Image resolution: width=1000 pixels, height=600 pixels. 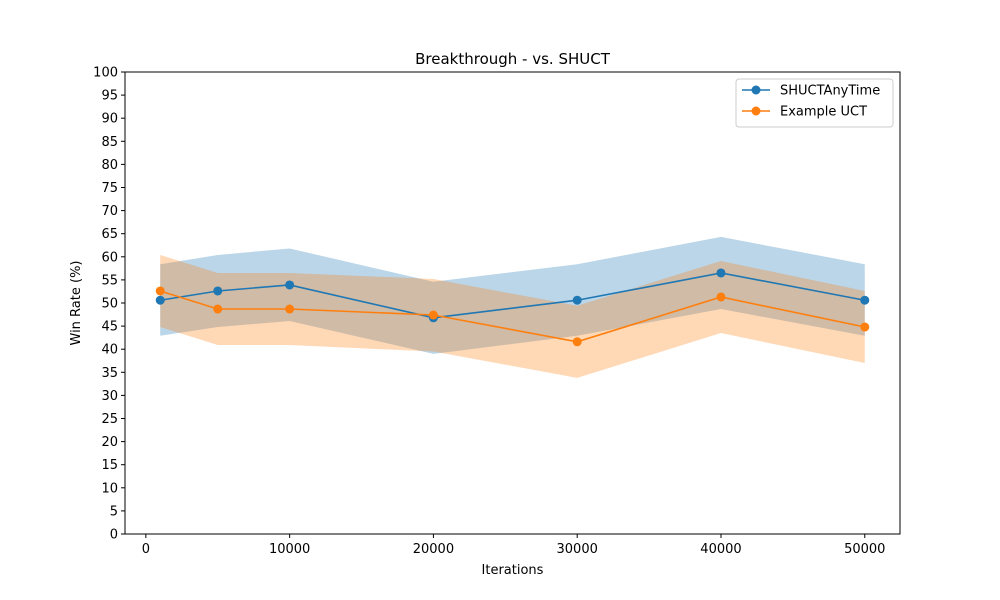 What do you see at coordinates (109, 350) in the screenshot?
I see `y-tick-label: 40` at bounding box center [109, 350].